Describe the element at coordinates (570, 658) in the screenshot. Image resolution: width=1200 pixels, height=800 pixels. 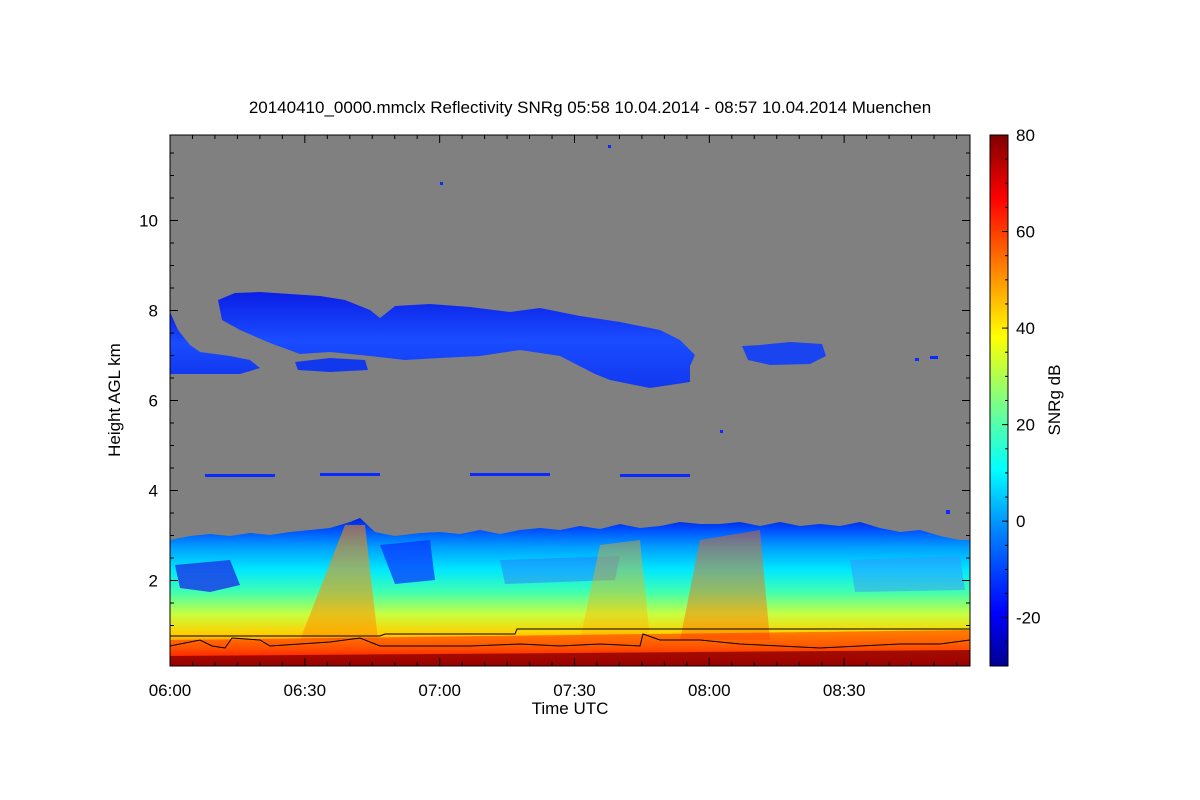
I see `surface-echo` at that location.